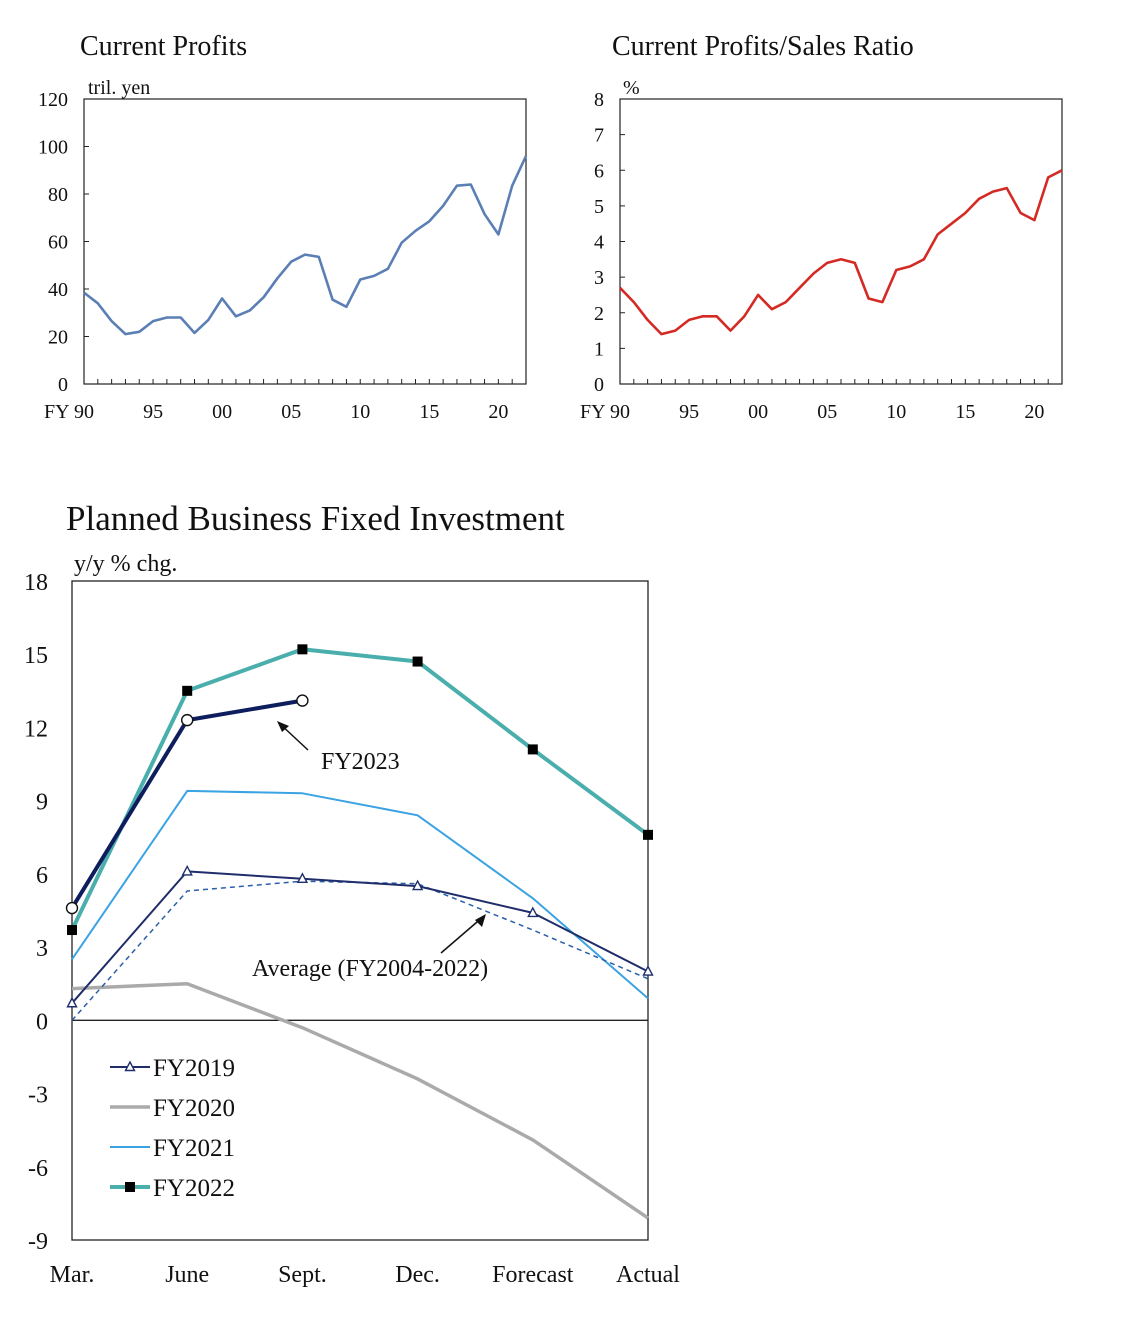 The height and width of the screenshot is (1326, 1133). What do you see at coordinates (763, 46) in the screenshot?
I see `chart-title: Current Profits/Sales Ratio` at bounding box center [763, 46].